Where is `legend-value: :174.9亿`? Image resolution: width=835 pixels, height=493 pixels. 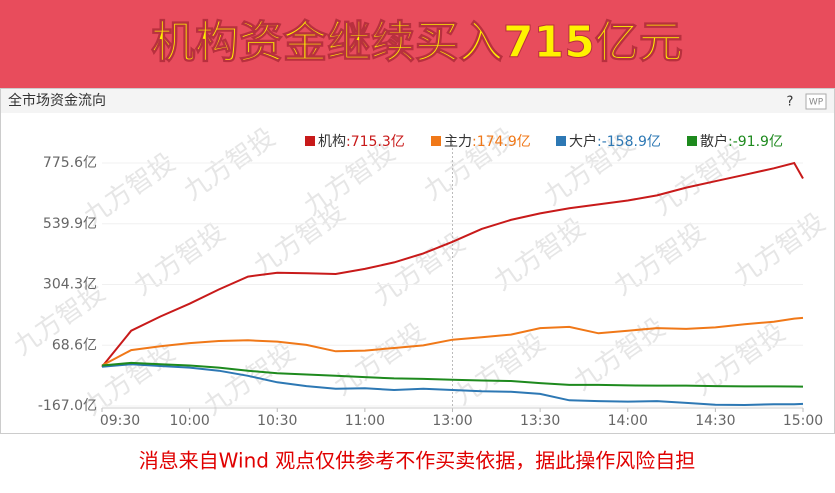
legend-value: :174.9亿 is located at coordinates (501, 142).